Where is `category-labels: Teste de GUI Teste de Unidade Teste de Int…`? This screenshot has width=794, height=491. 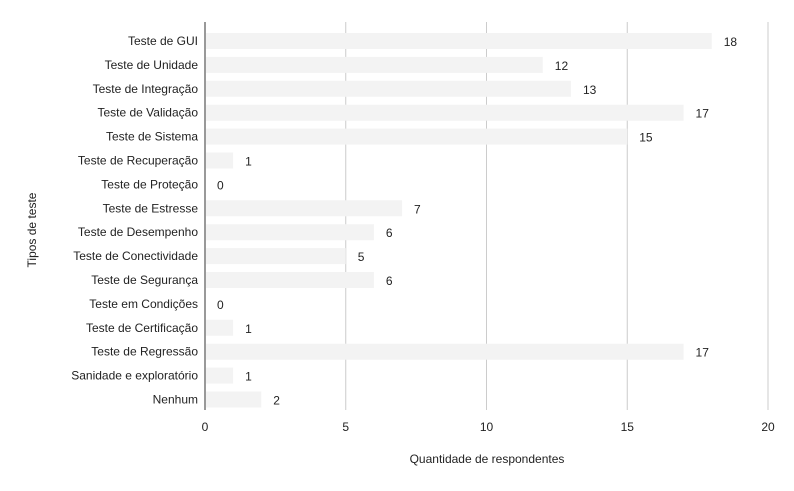
category-labels: Teste de GUI Teste de Unidade Teste de Int… is located at coordinates (134, 220).